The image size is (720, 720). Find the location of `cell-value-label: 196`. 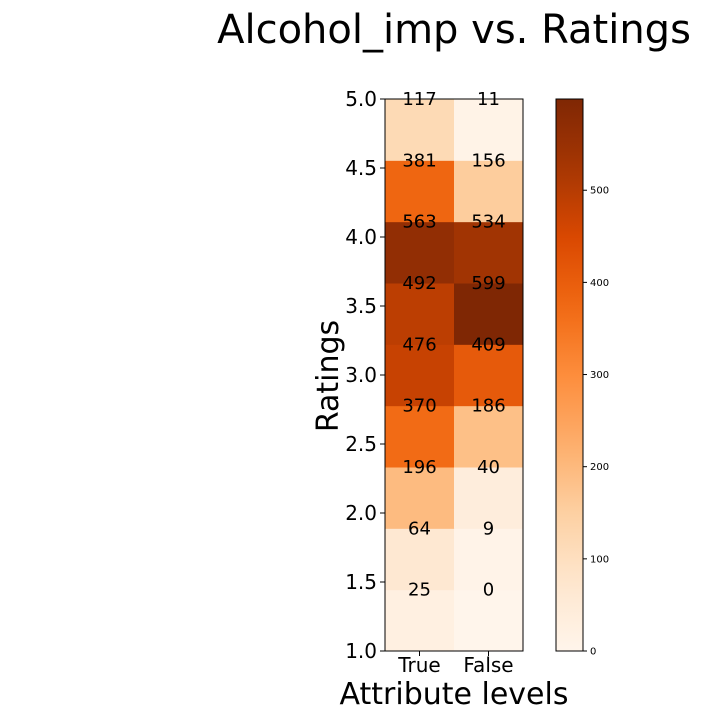

cell-value-label: 196 is located at coordinates (419, 467).